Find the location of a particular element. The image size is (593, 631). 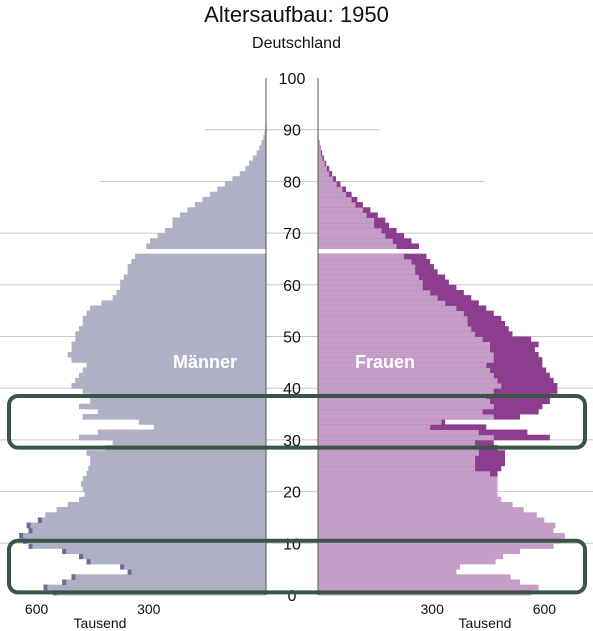

series-label-frauen: Frauen is located at coordinates (385, 362).